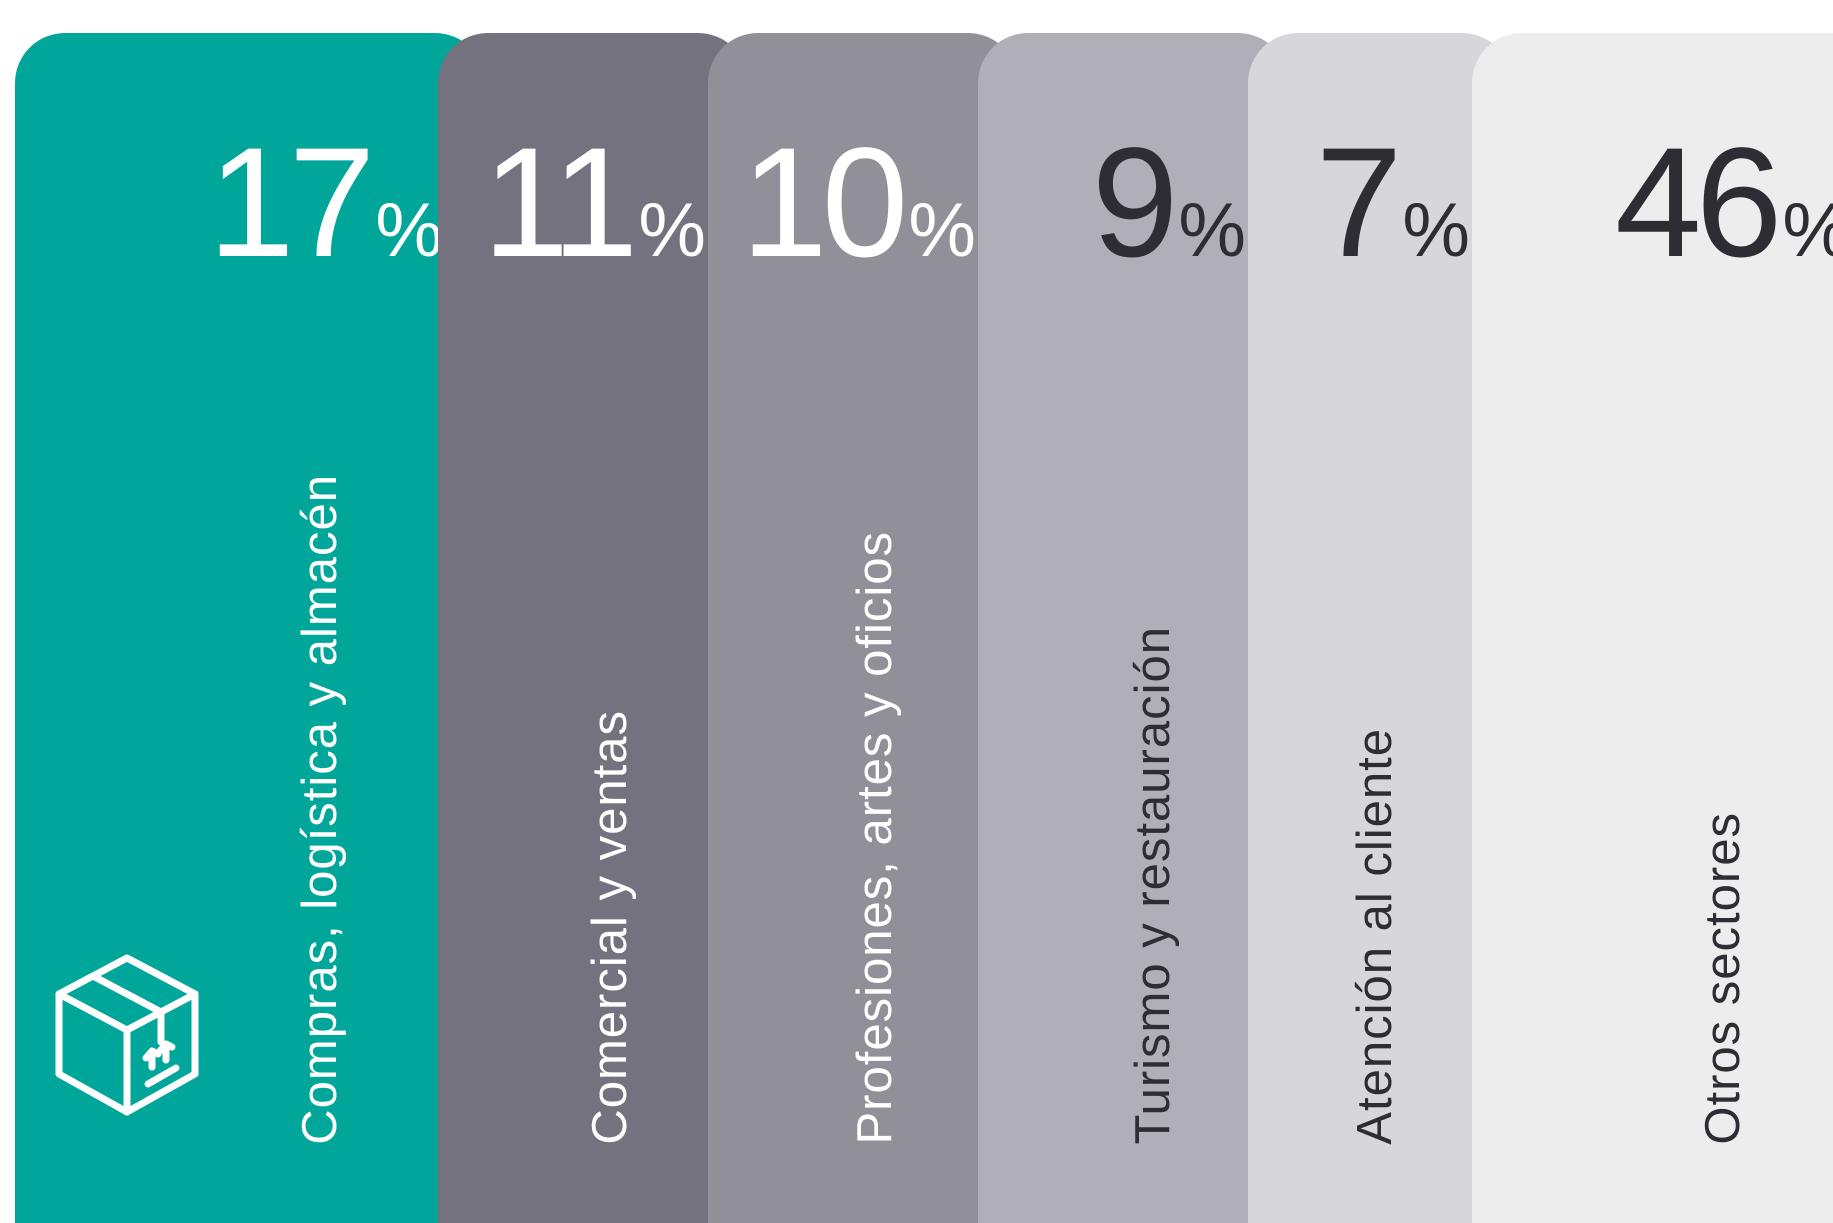 The height and width of the screenshot is (1223, 1833). Describe the element at coordinates (1698, 203) in the screenshot. I see `value-text: 46` at that location.